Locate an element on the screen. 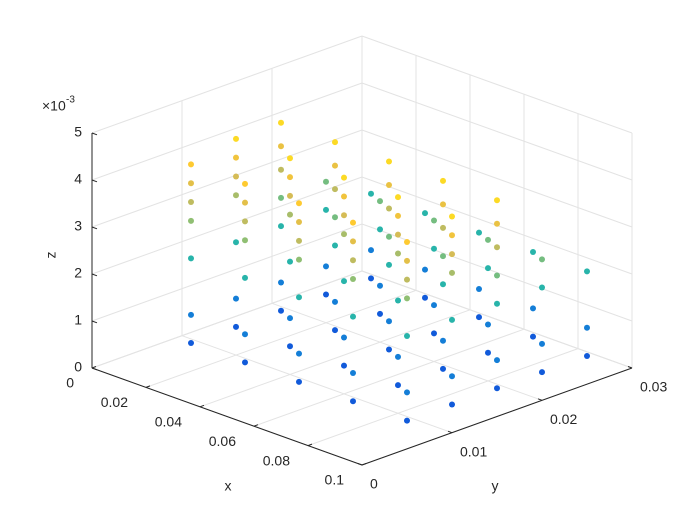 The image size is (700, 525). y-axis-label: y is located at coordinates (495, 486).